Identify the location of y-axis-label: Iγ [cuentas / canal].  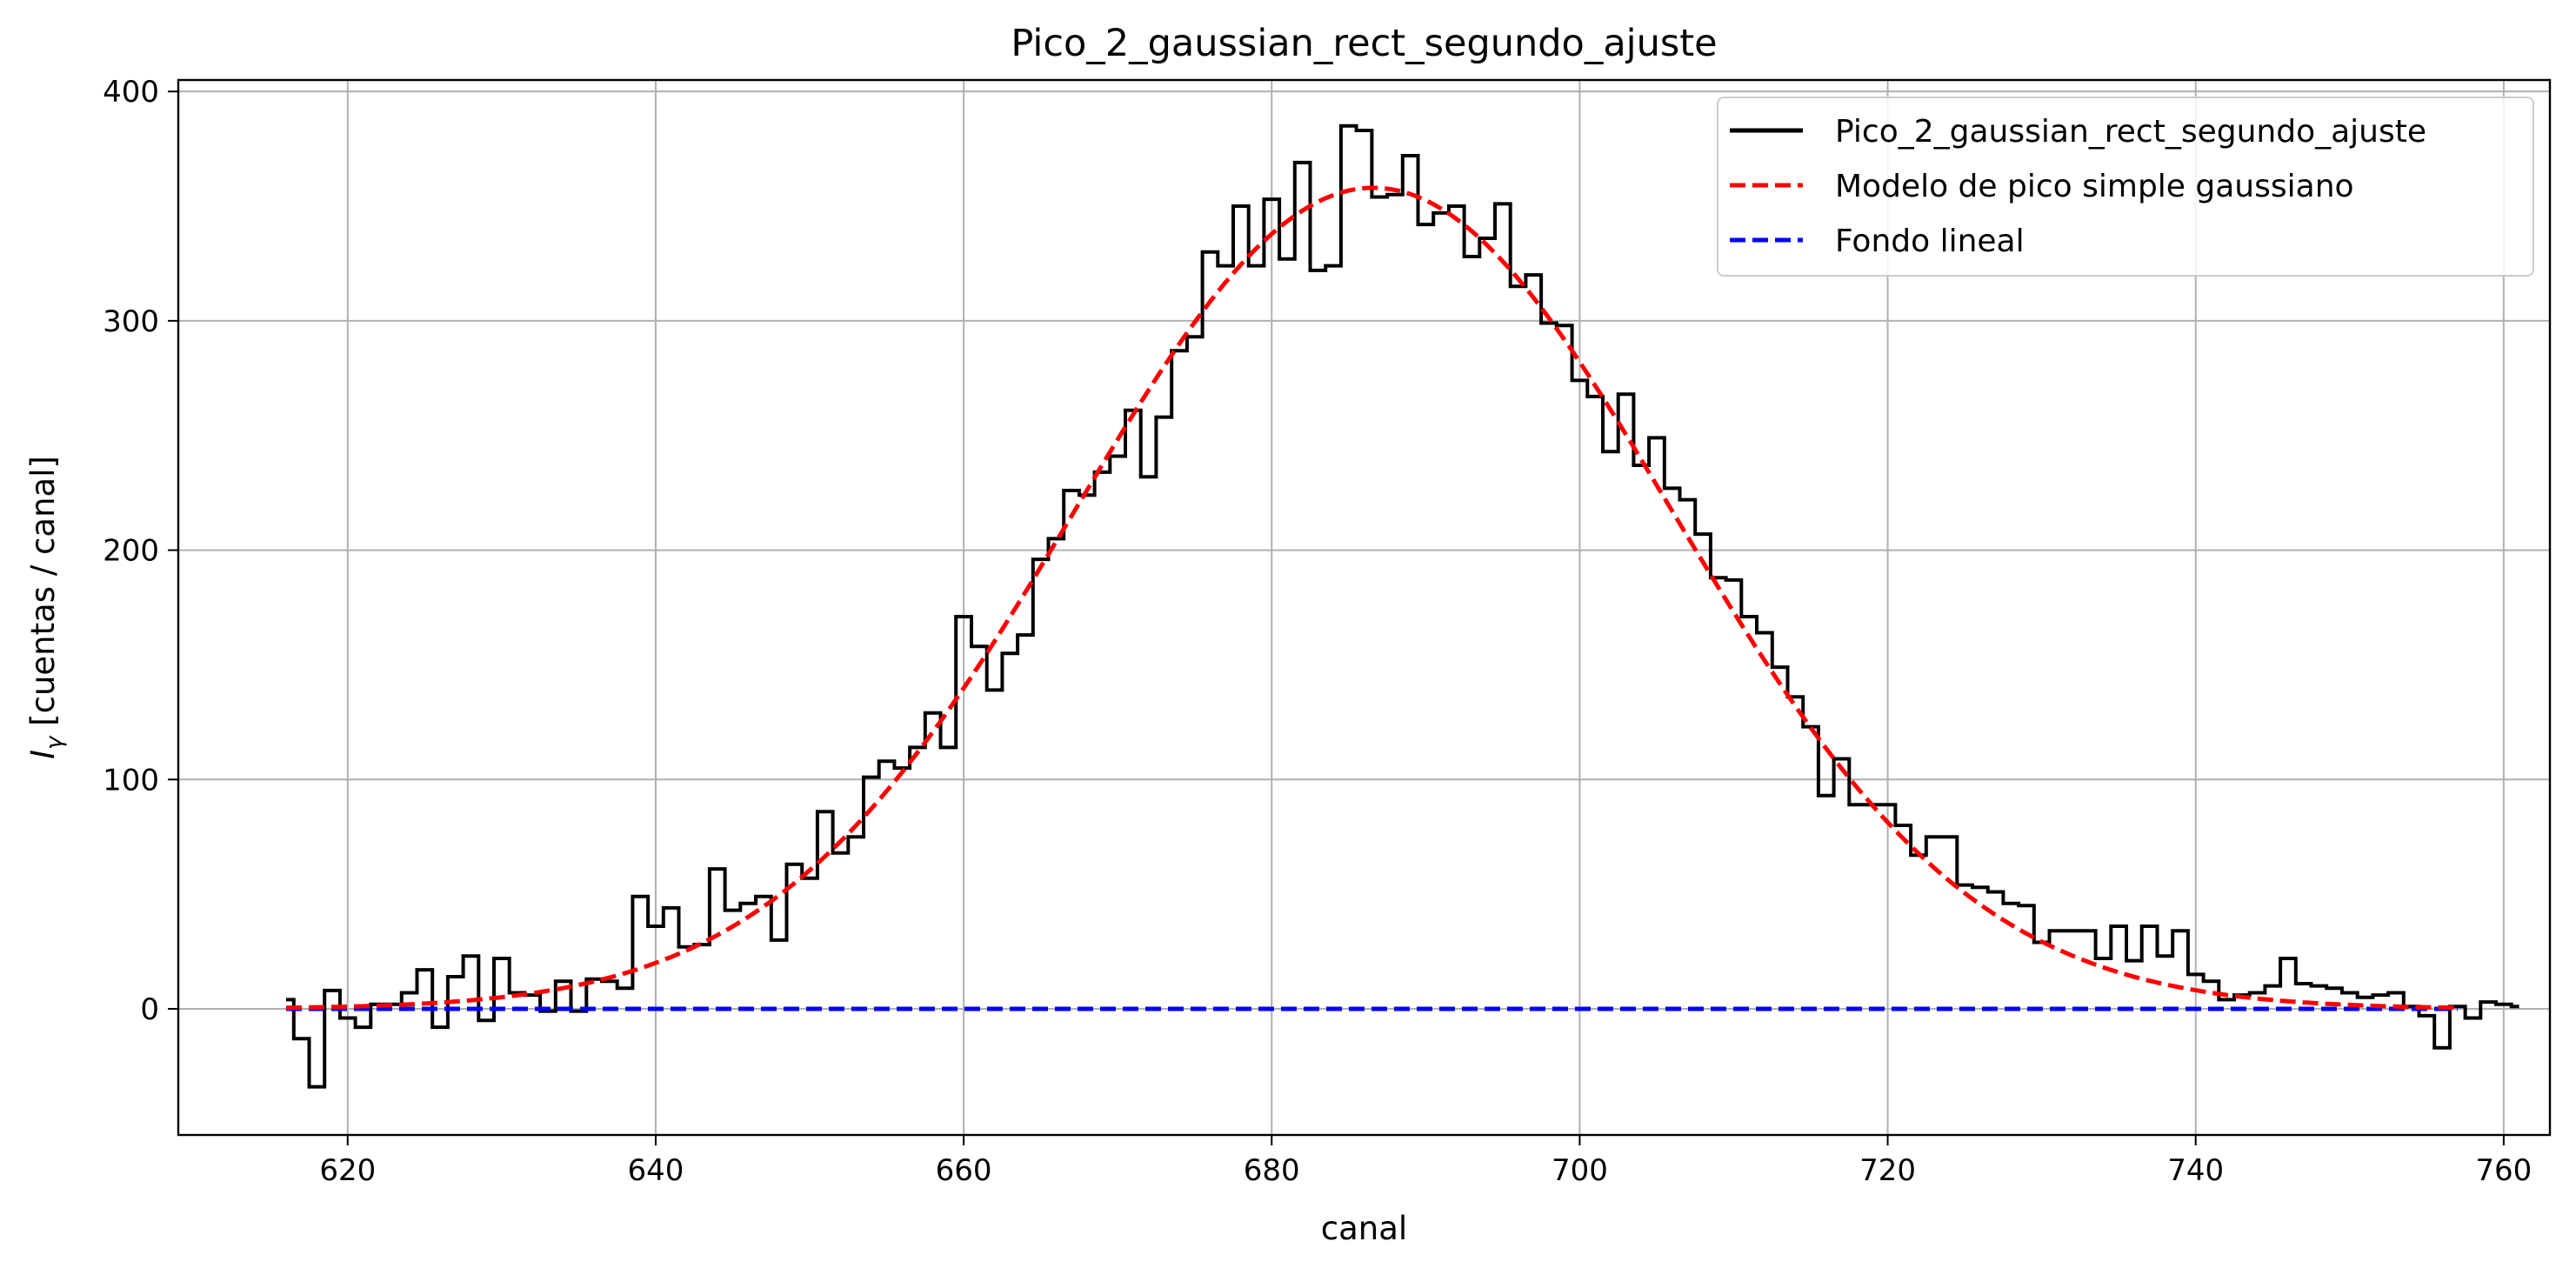
(46, 608).